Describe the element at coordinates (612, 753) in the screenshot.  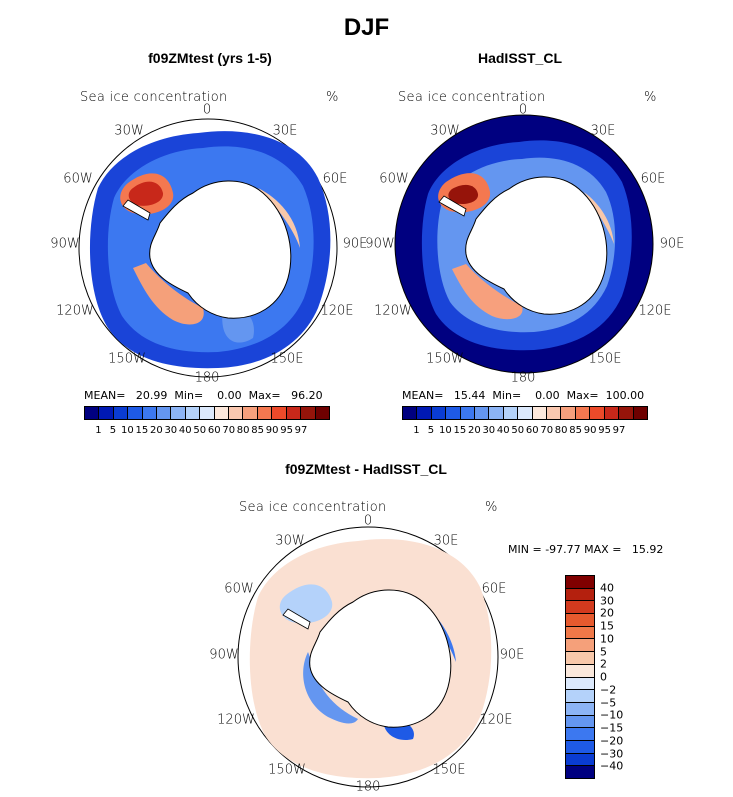
I see `diff-colorbar-tick-label: −30` at that location.